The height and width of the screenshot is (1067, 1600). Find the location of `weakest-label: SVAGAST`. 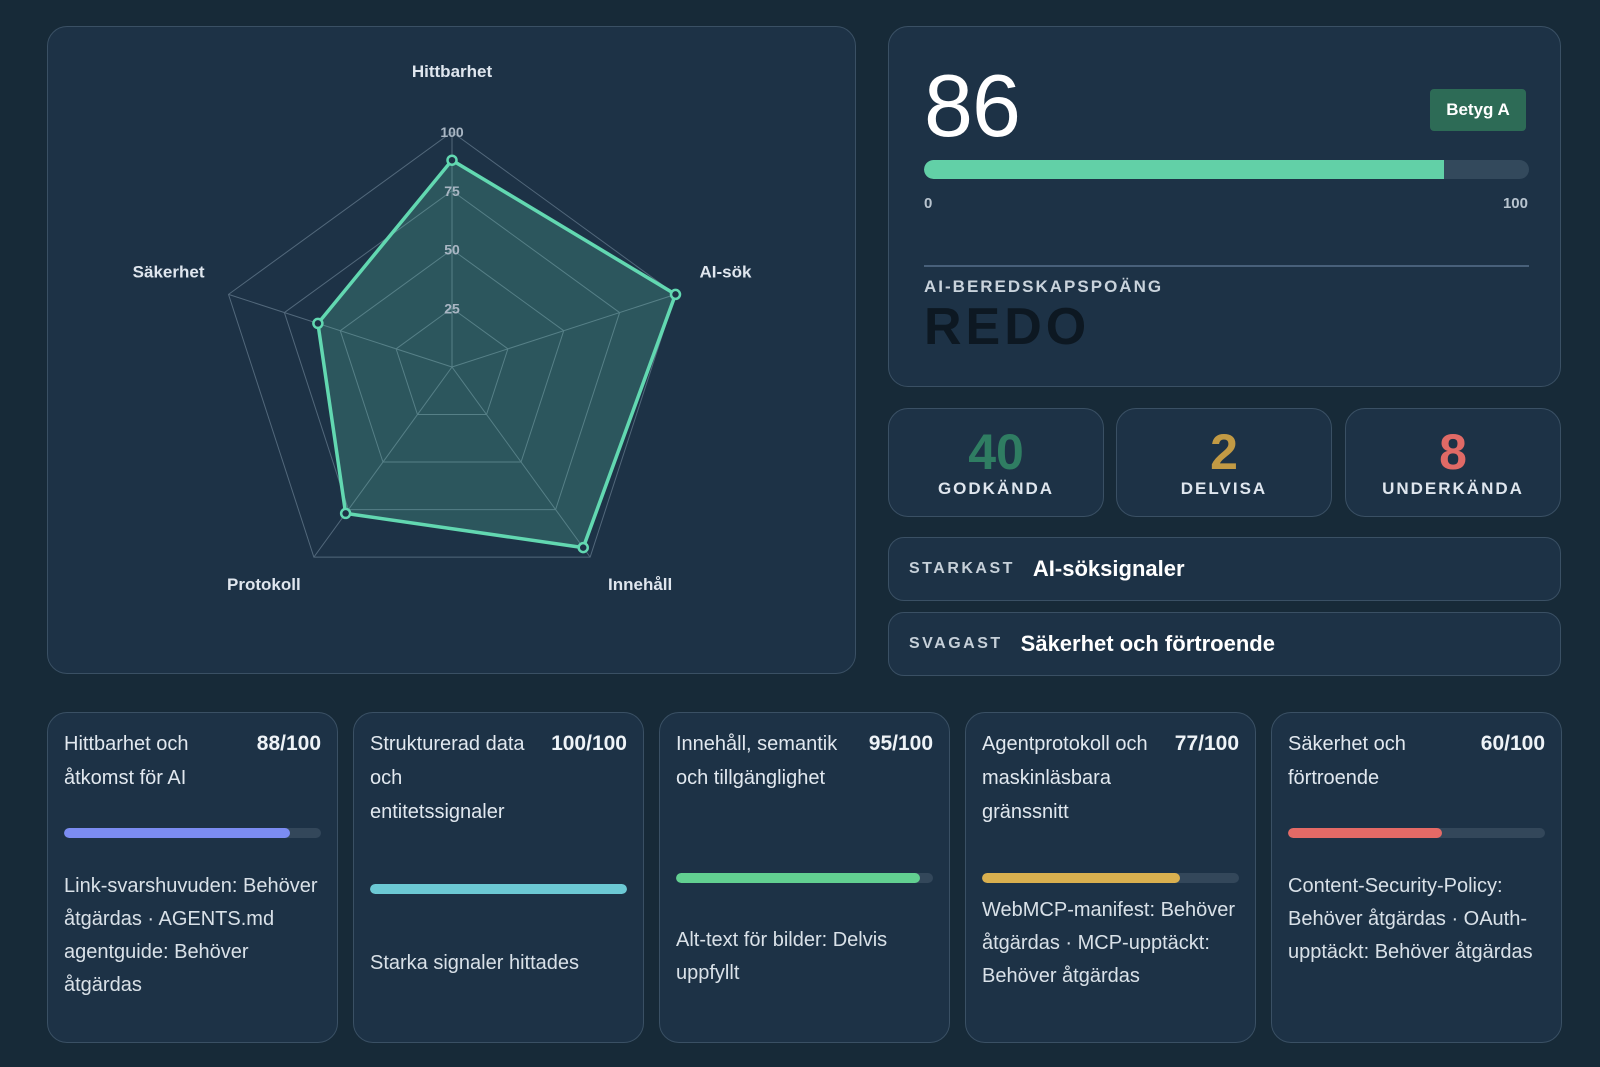

weakest-label: SVAGAST is located at coordinates (956, 643).